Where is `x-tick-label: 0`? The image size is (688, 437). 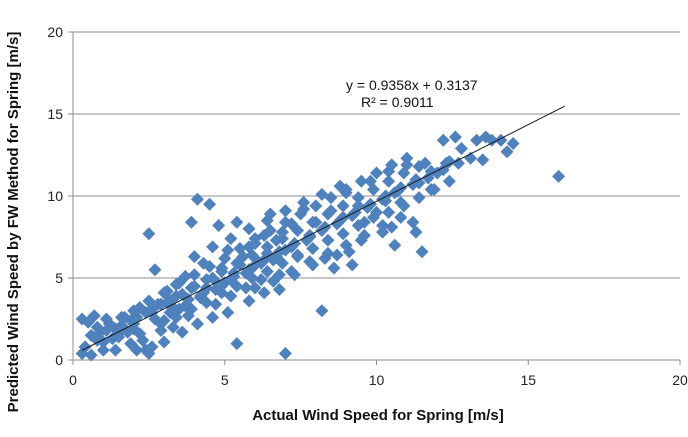 x-tick-label: 0 is located at coordinates (73, 380).